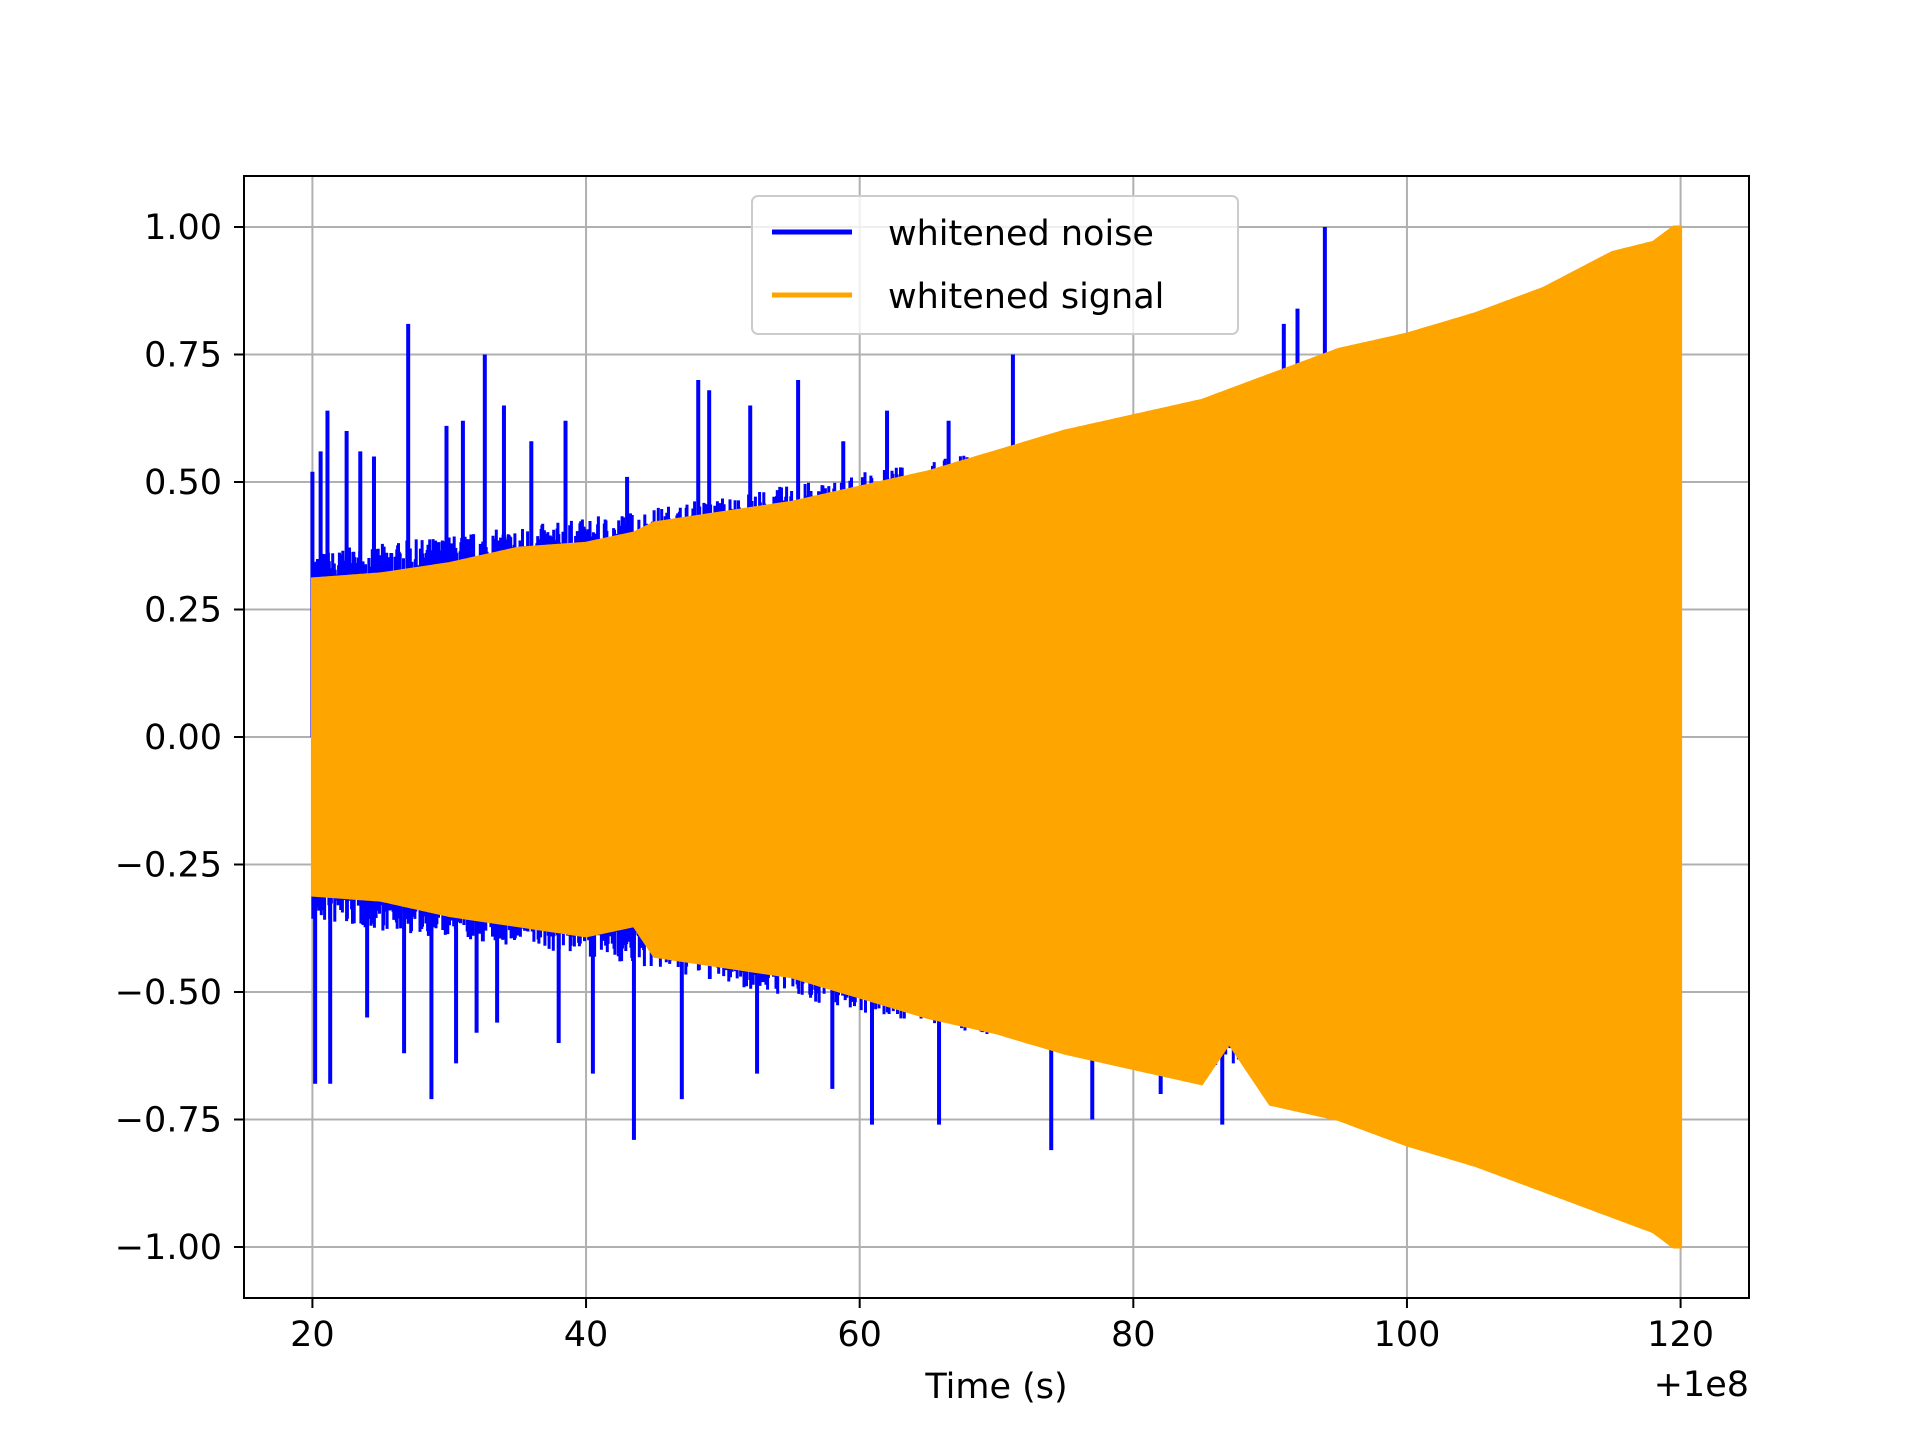  What do you see at coordinates (168, 1121) in the screenshot?
I see `y-tick-label: −0.75` at bounding box center [168, 1121].